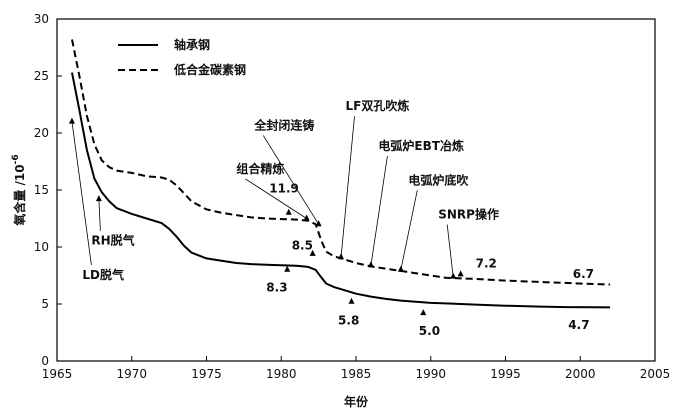 The image size is (700, 413). Describe the element at coordinates (580, 374) in the screenshot. I see `x-tick-label: 2000` at that location.